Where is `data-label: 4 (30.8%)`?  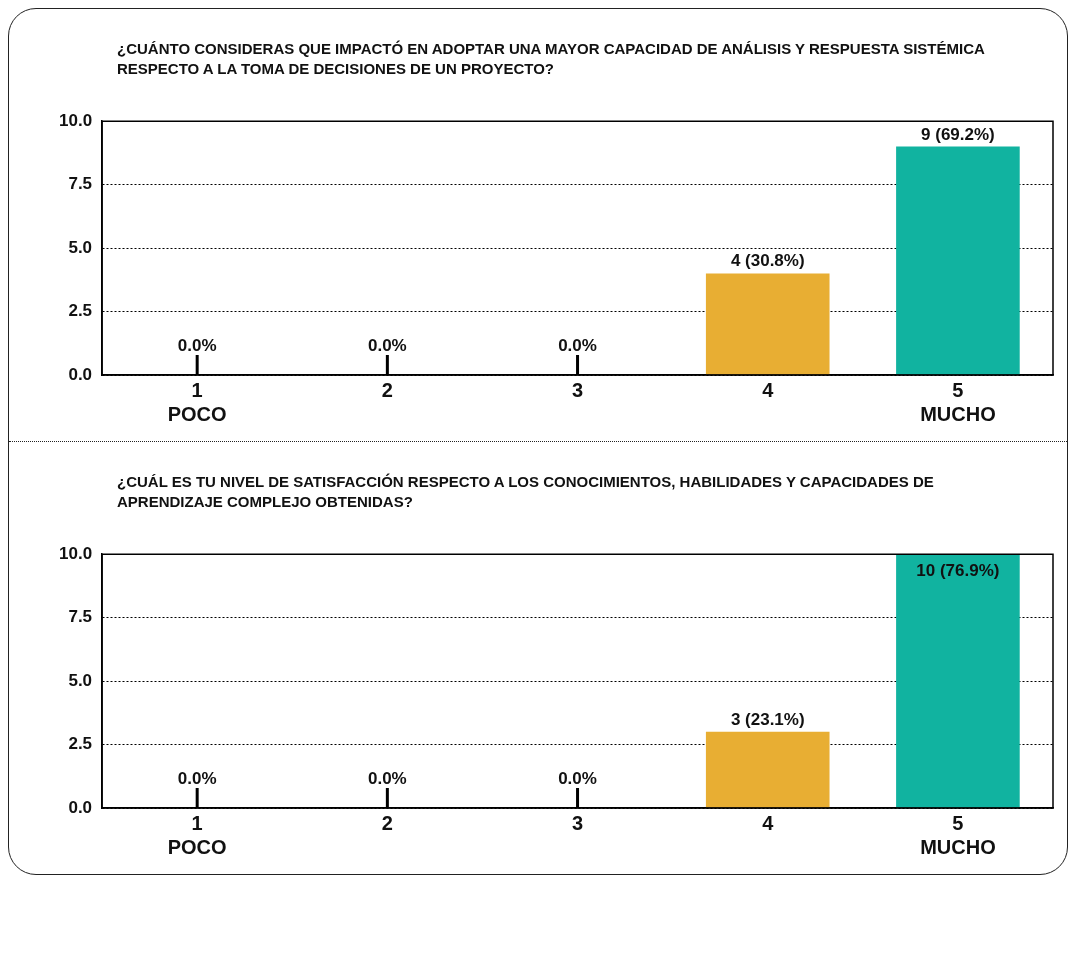
data-label: 4 (30.8%) is located at coordinates (767, 261).